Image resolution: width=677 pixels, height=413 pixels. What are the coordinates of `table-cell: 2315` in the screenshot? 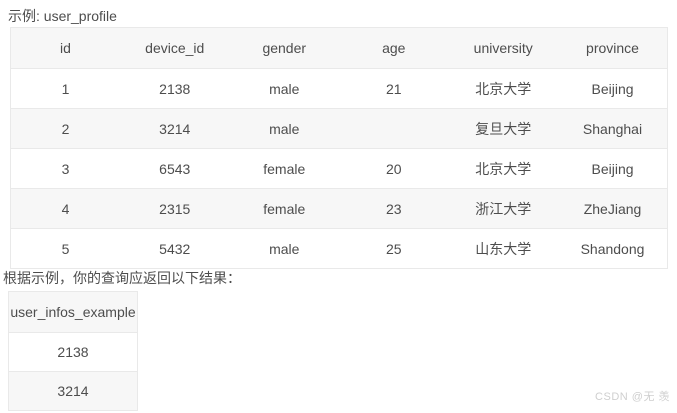 It's located at (175, 208).